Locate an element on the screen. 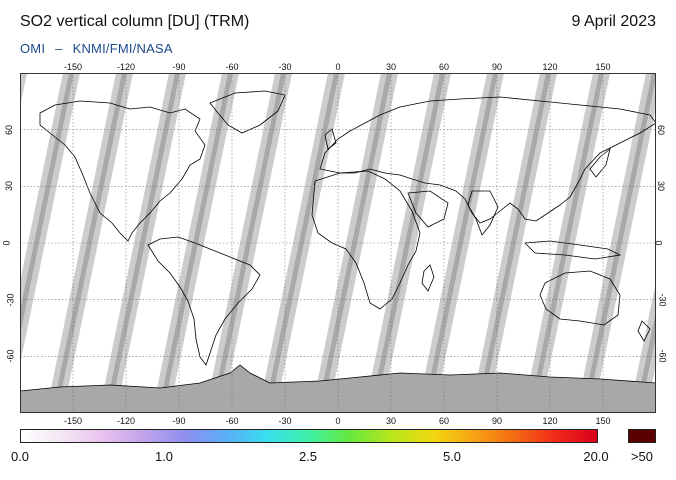 The image size is (676, 480). bottom-lon-tick-label: 60 is located at coordinates (444, 421).